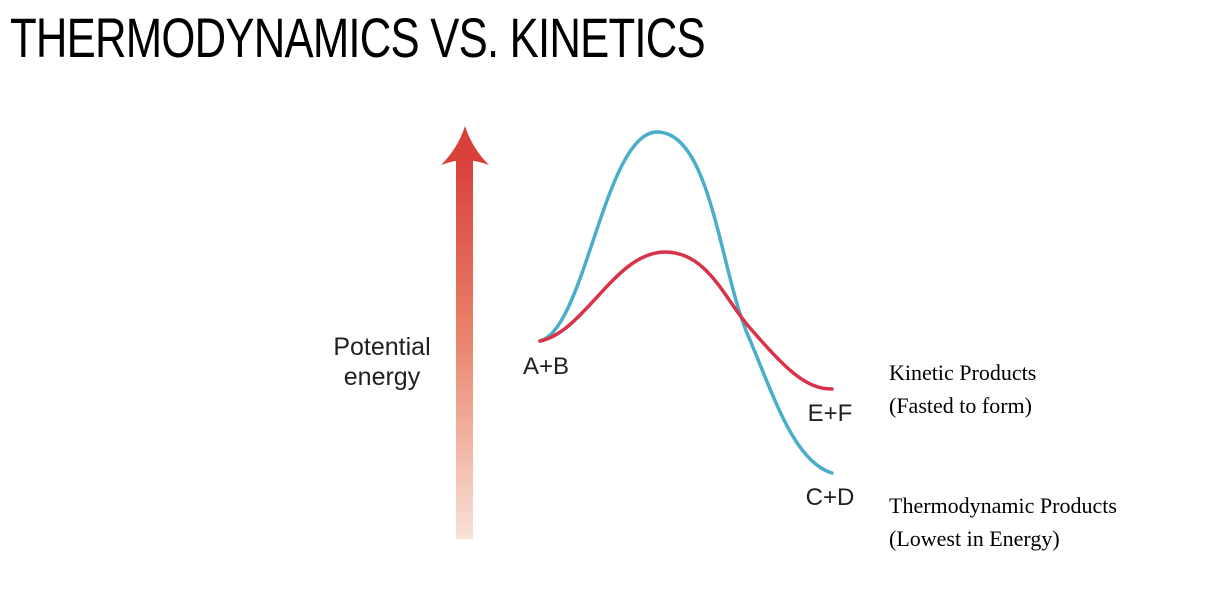  I want to click on thermodynamic-product-label: C+D, so click(830, 497).